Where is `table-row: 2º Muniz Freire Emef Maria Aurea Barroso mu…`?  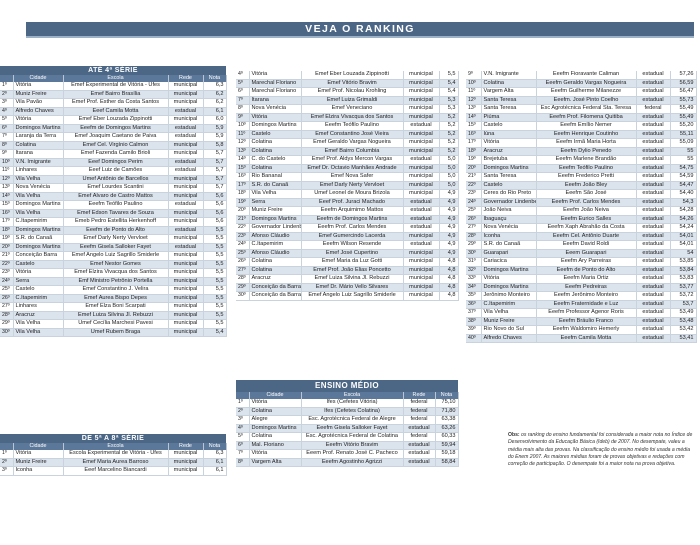
table-row: 2º Muniz Freire Emef Maria Aurea Barroso mu… is located at coordinates (113, 462).